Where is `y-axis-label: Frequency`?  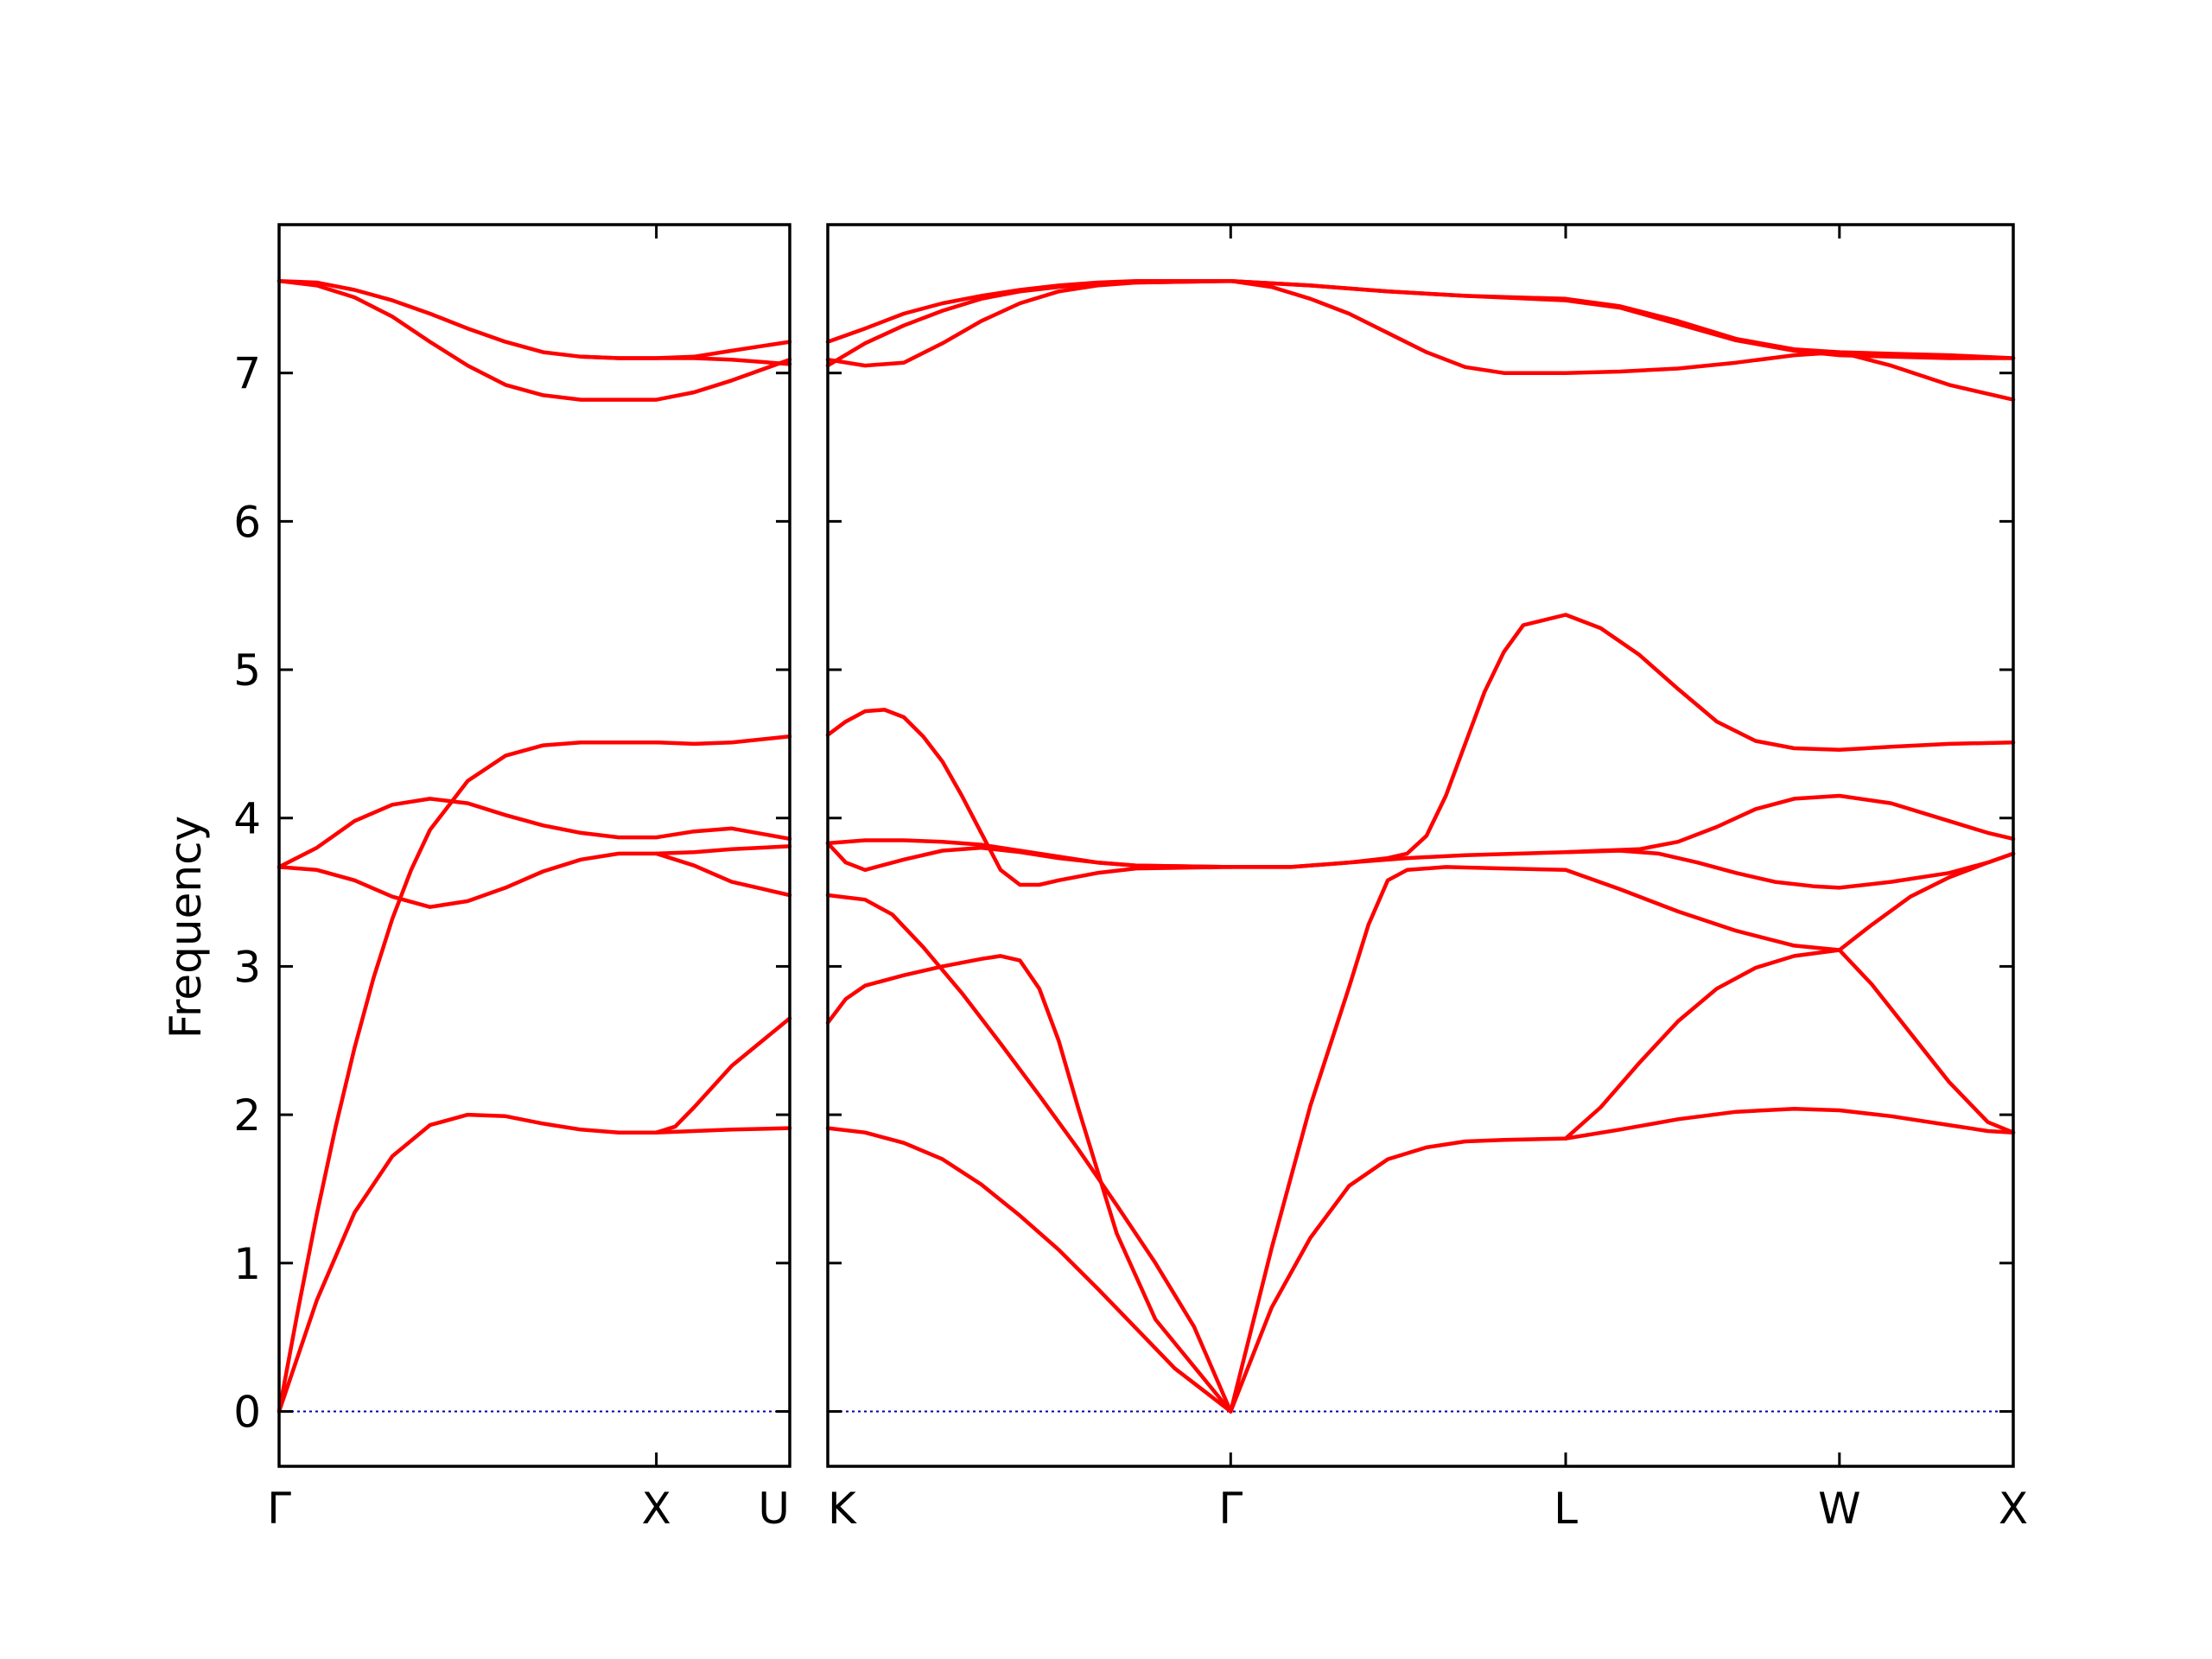 y-axis-label: Frequency is located at coordinates (186, 928).